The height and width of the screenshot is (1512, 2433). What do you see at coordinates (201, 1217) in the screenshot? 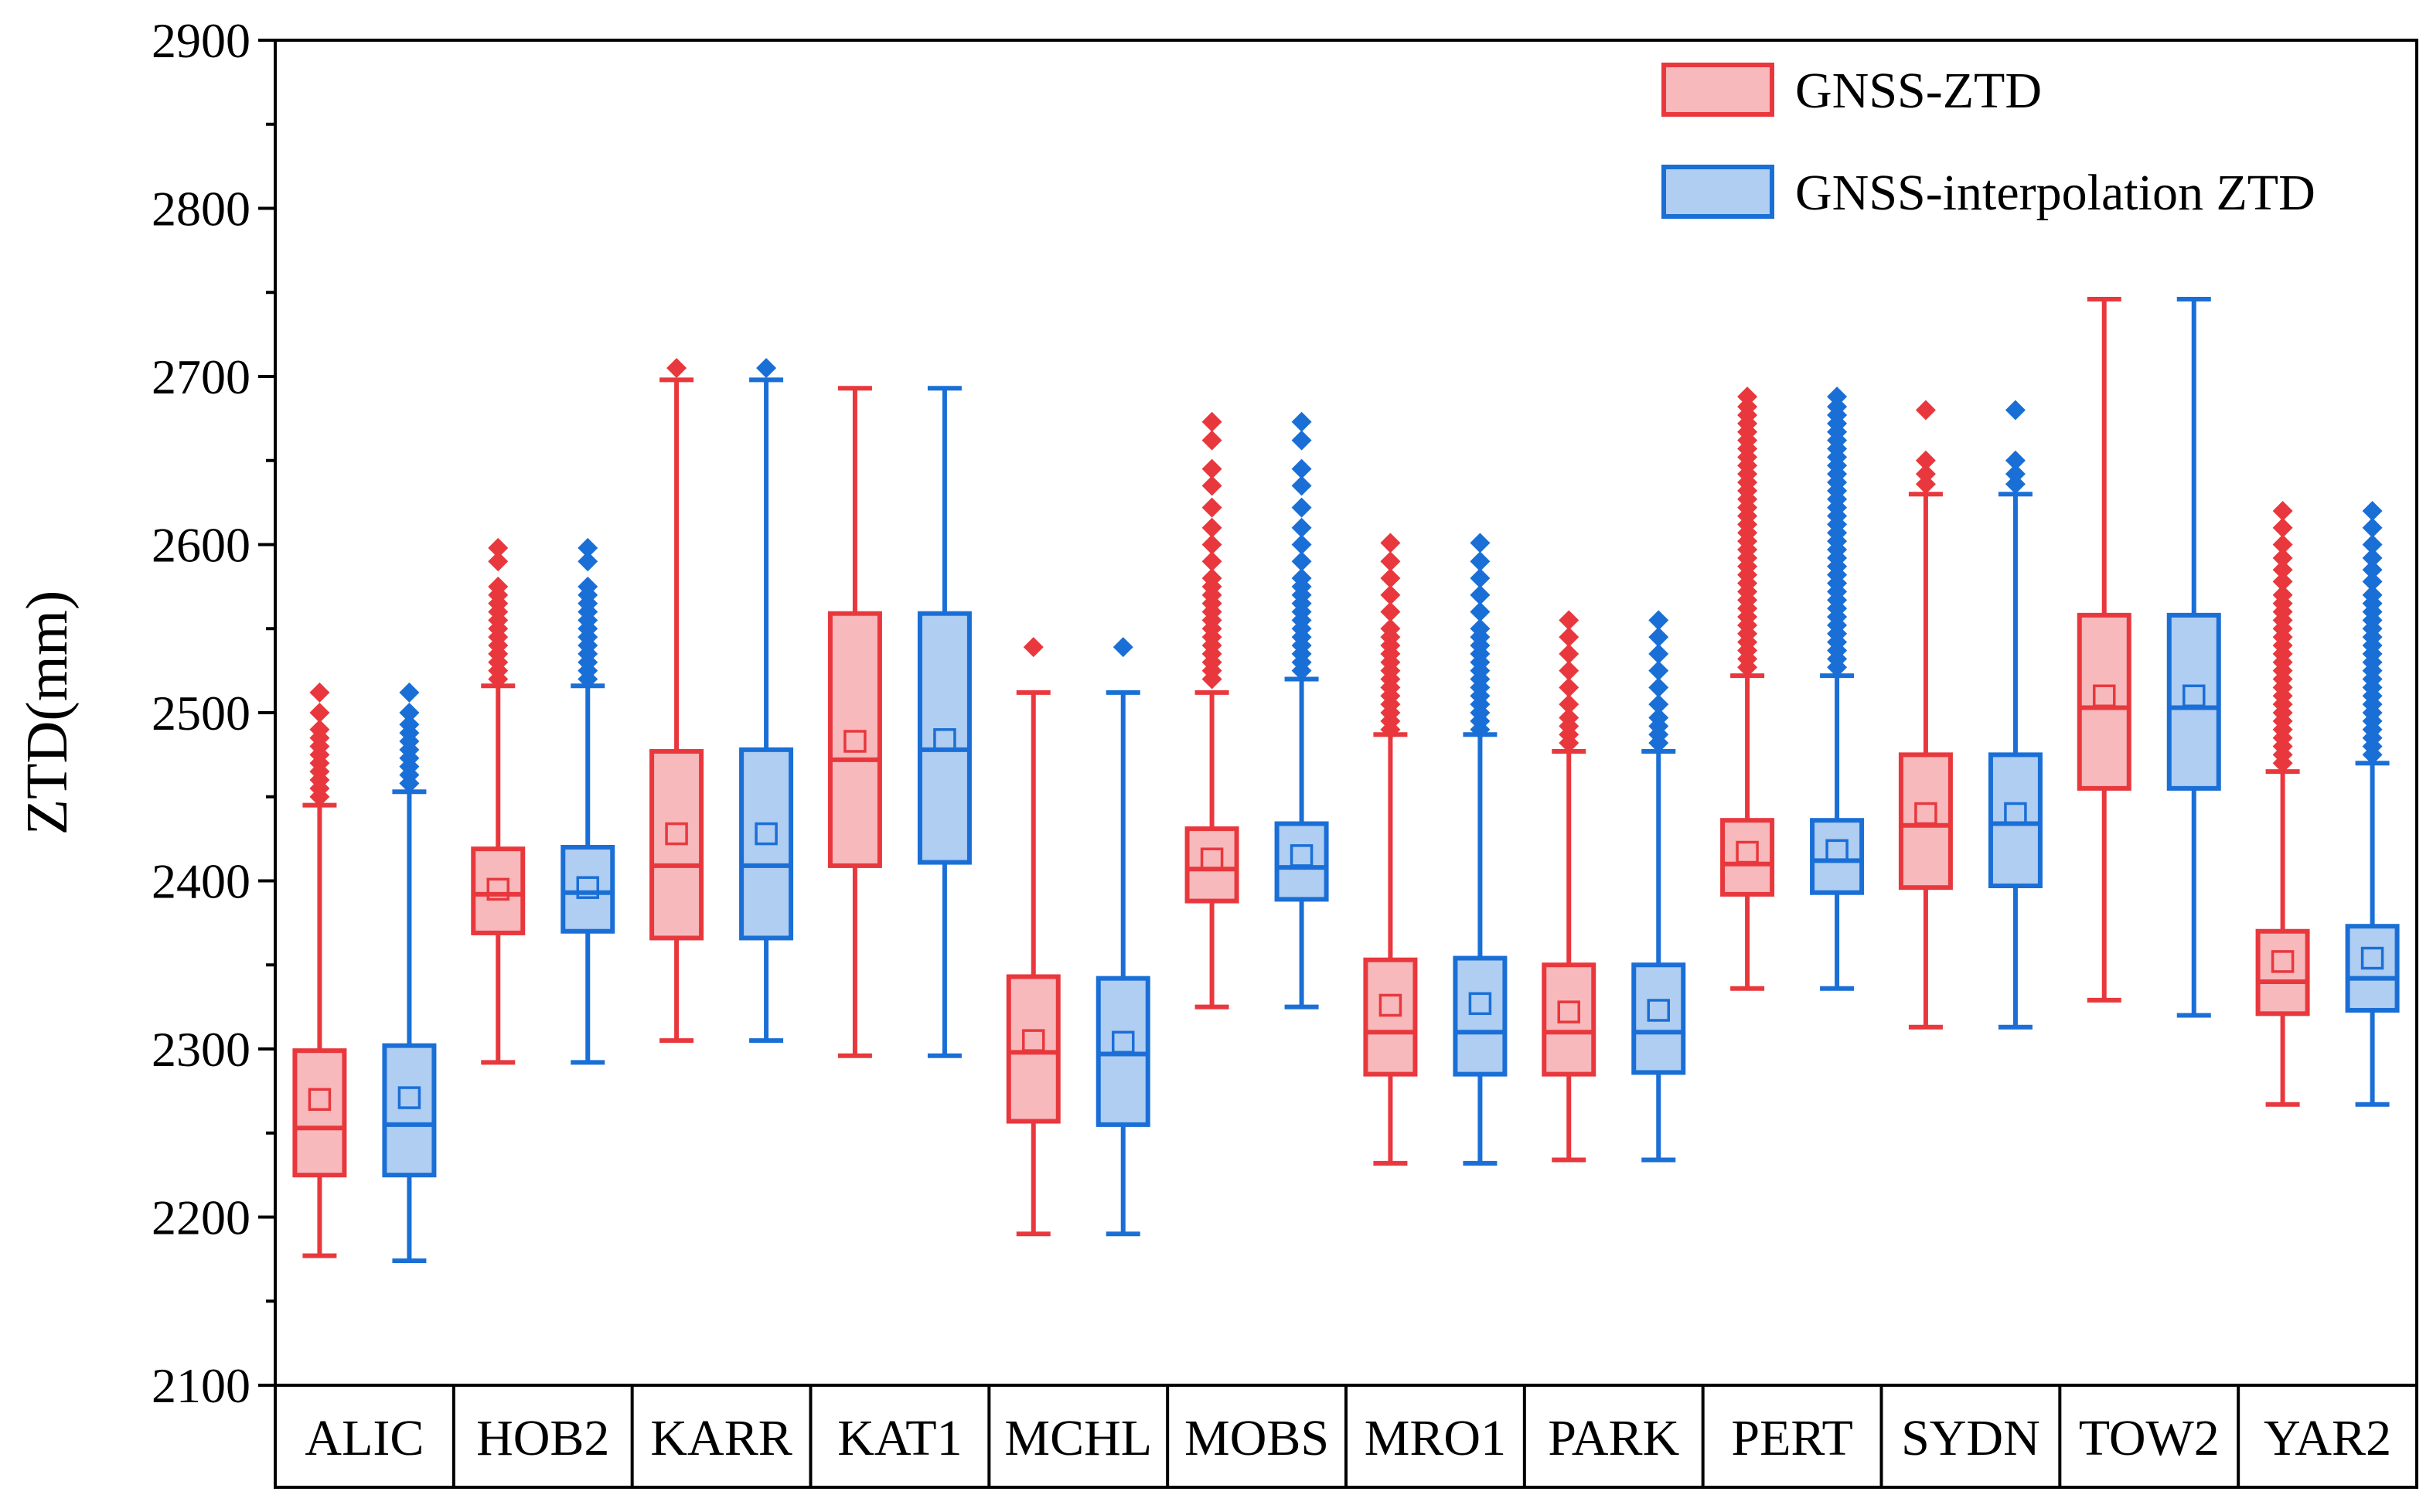
I see `y-tick-label: 2200` at bounding box center [201, 1217].